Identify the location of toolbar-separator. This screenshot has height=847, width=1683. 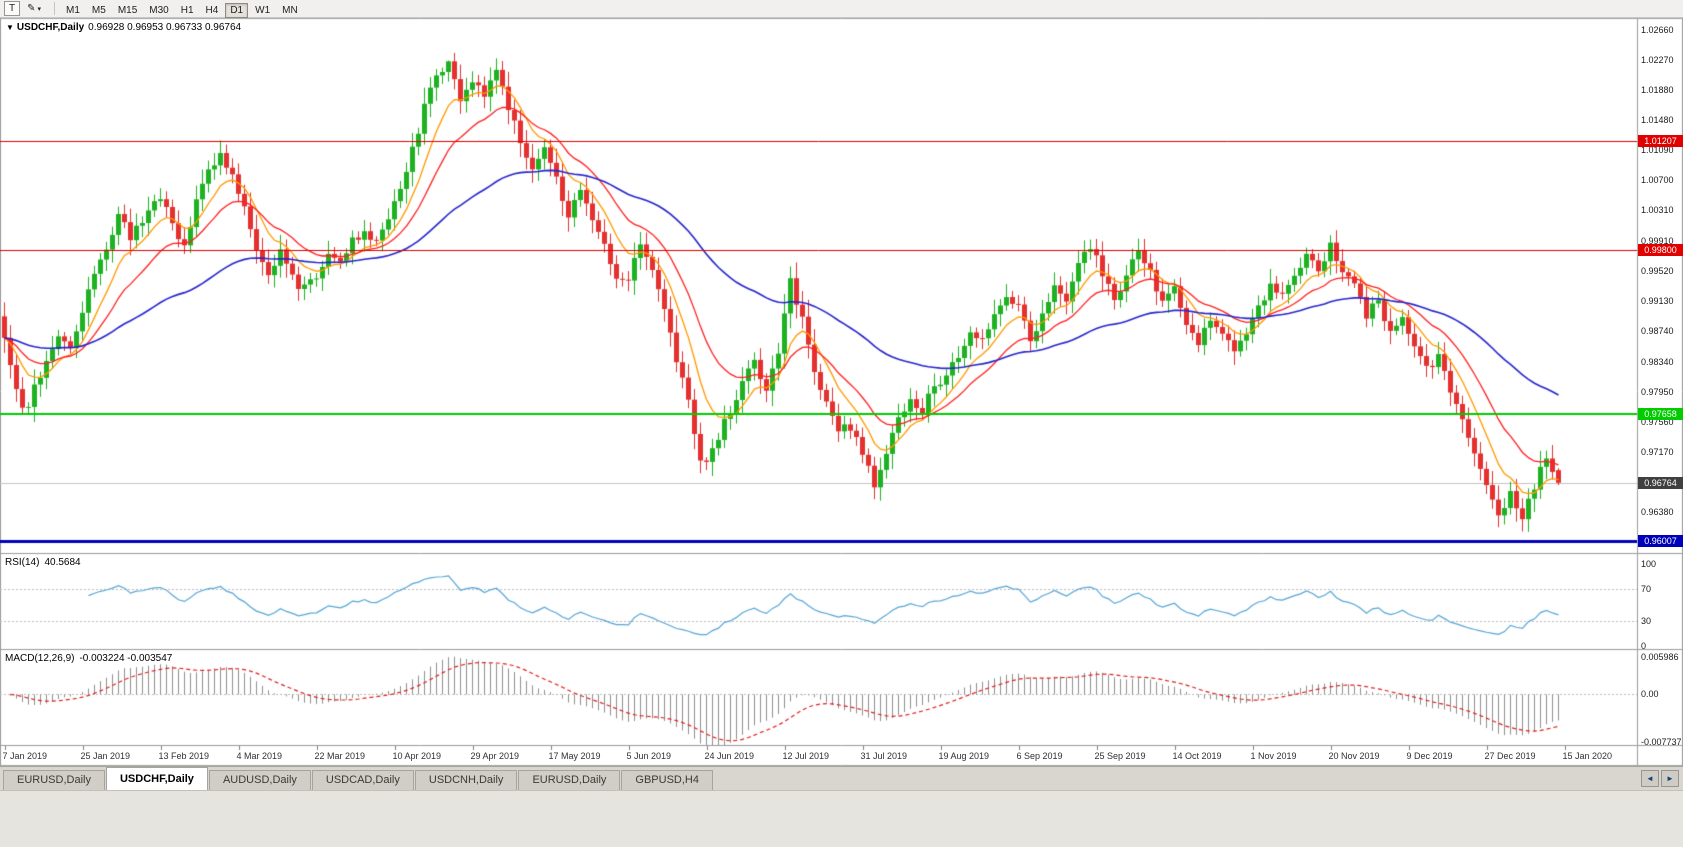
(55, 8).